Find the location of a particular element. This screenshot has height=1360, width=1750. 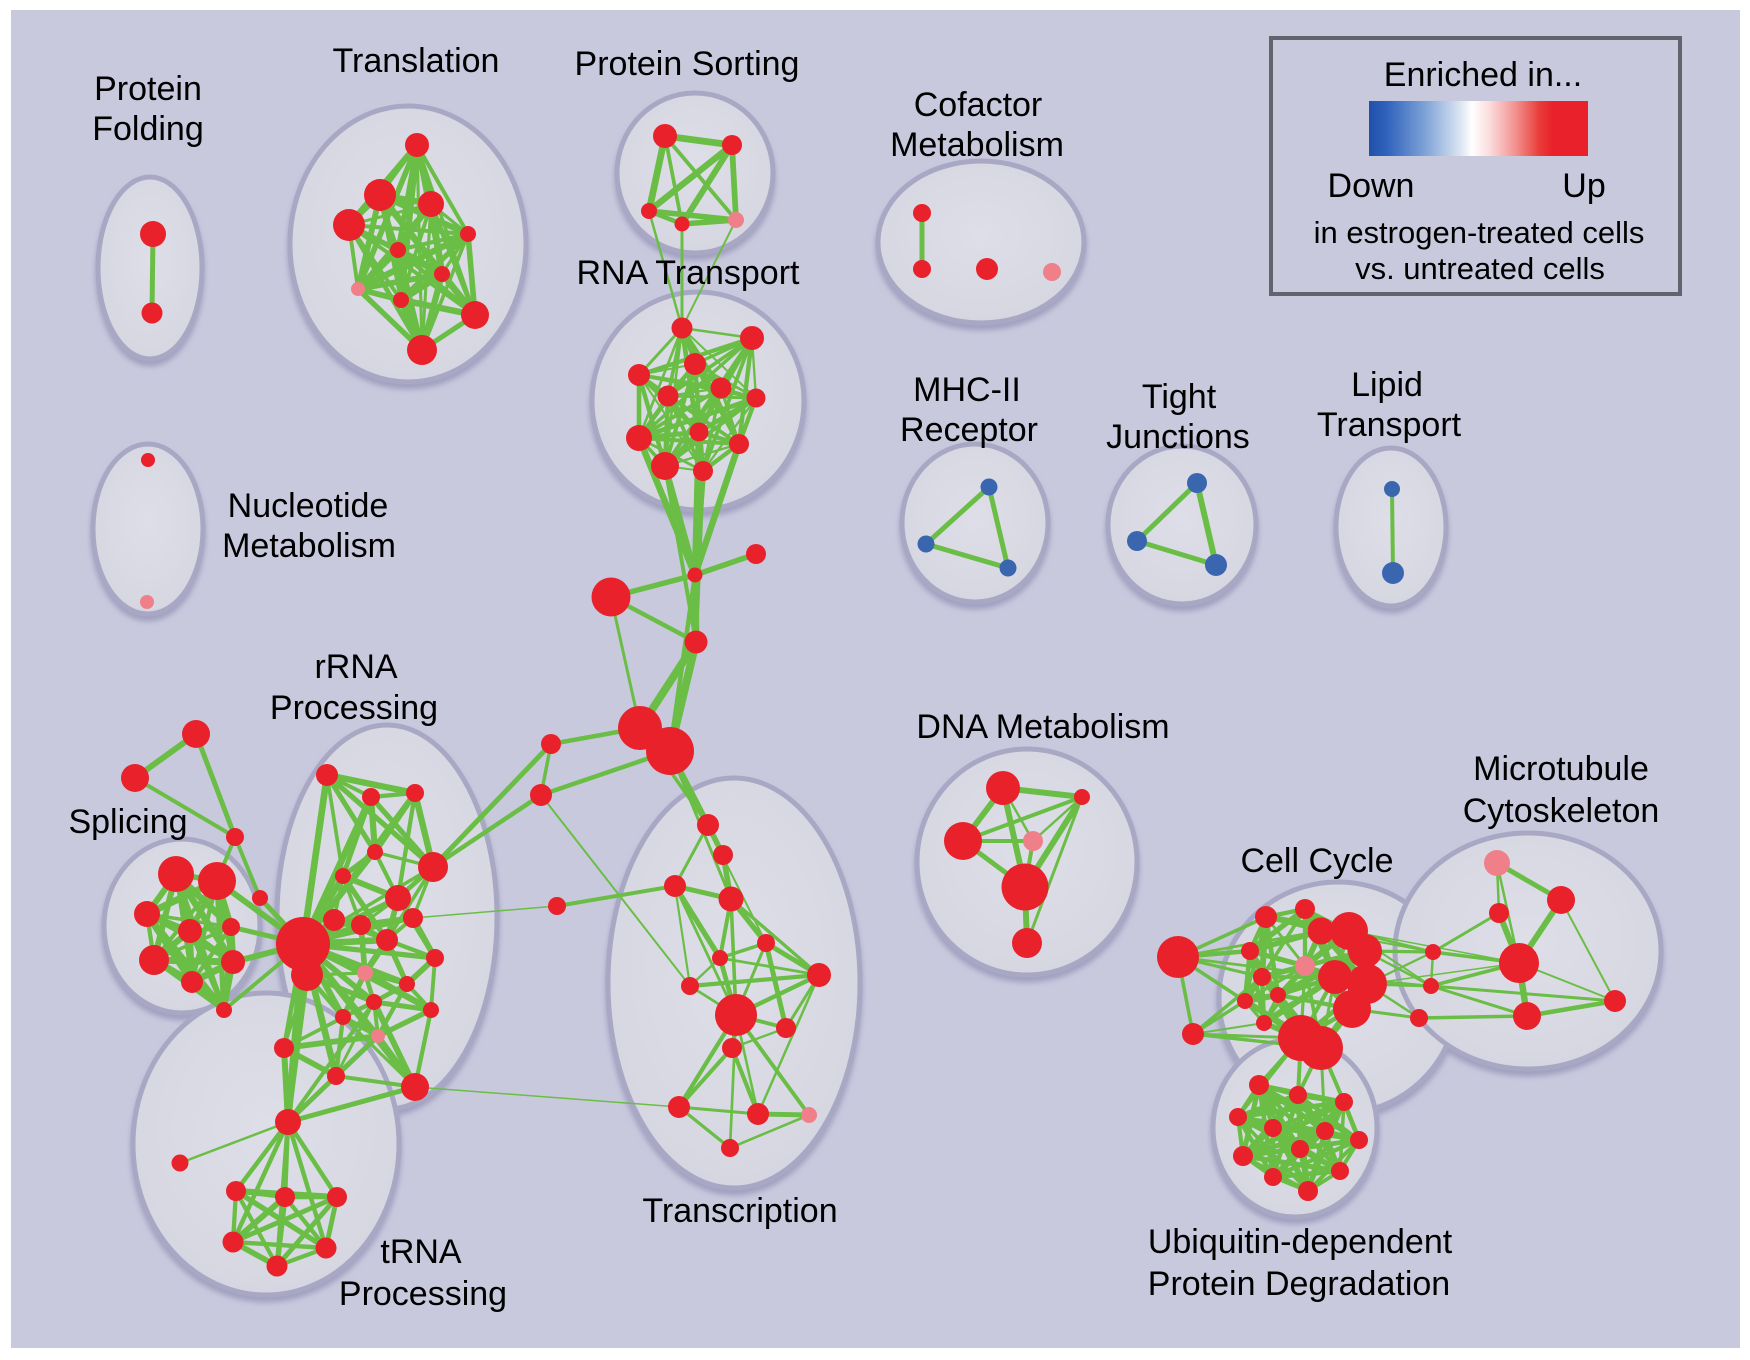

svg-text: Down is located at coordinates (1371, 186).